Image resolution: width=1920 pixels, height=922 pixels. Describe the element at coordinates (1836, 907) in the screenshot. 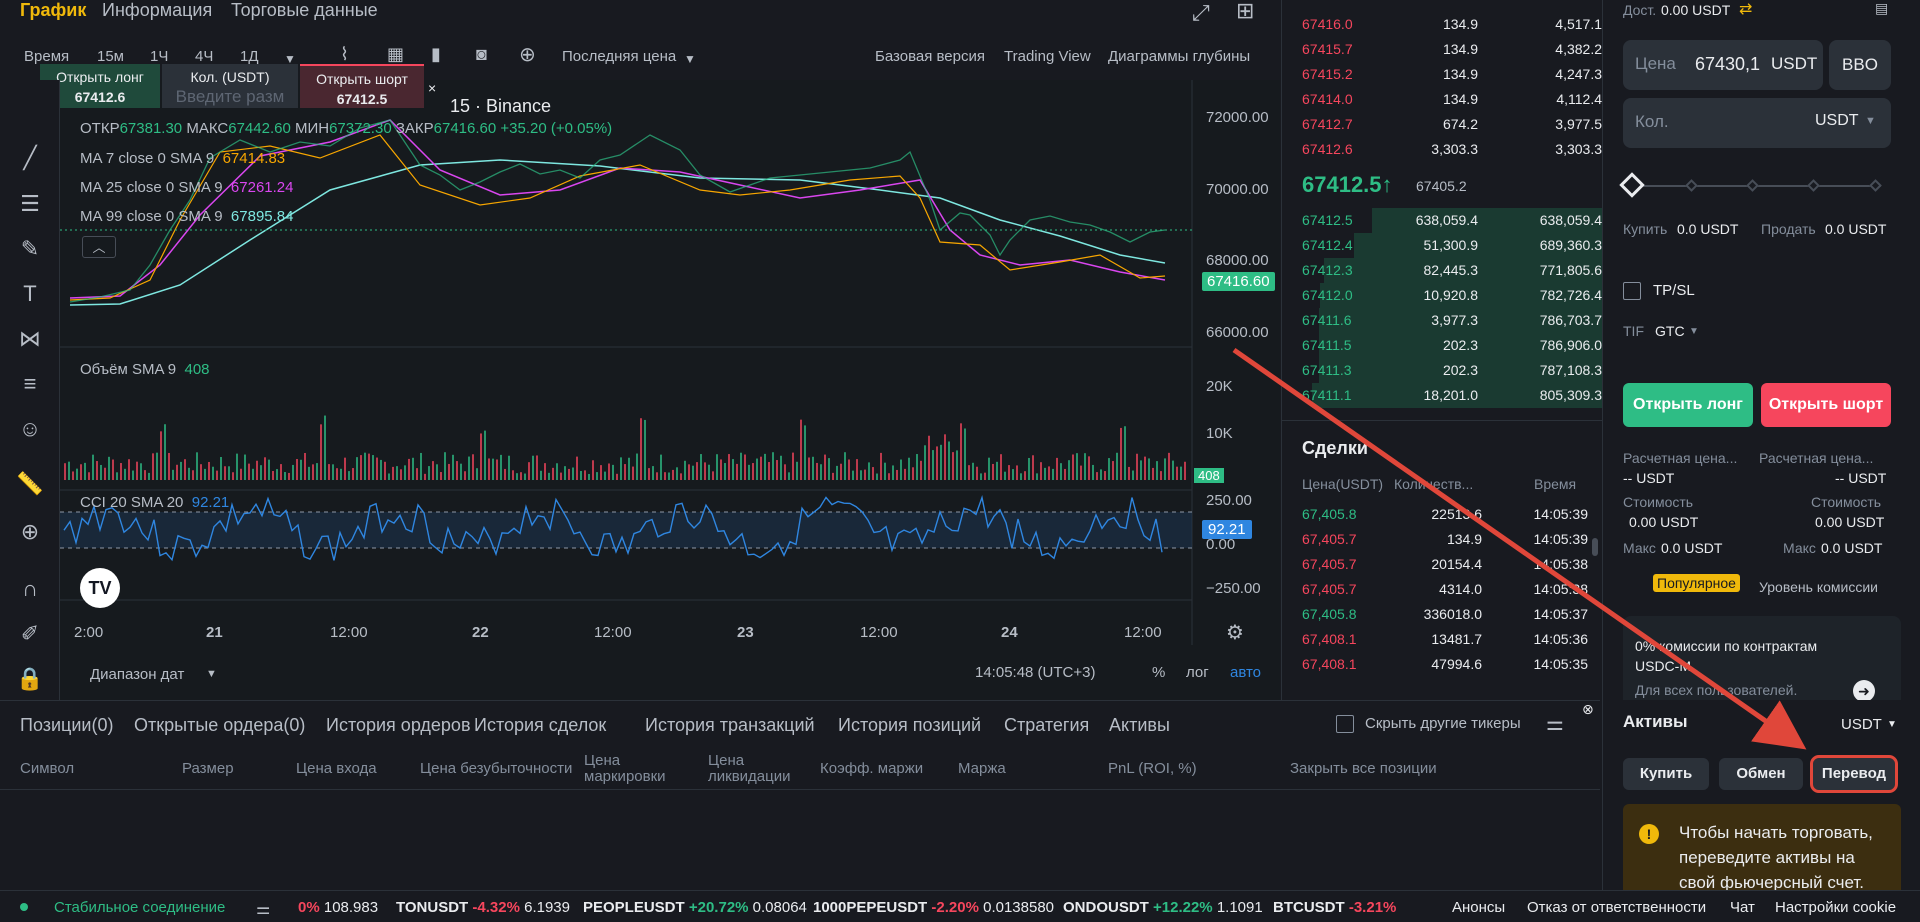

I see `link-cookie-settings: Настройки cookie` at that location.